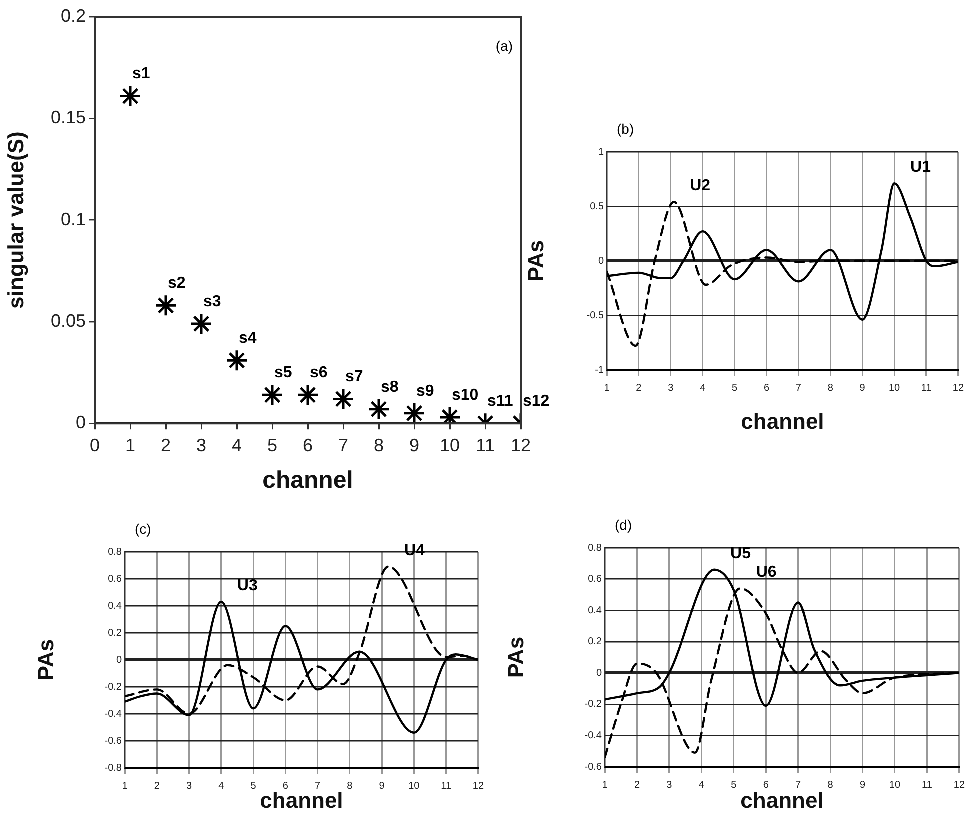 This screenshot has height=819, width=971. Describe the element at coordinates (141, 74) in the screenshot. I see `annotation: s1` at that location.